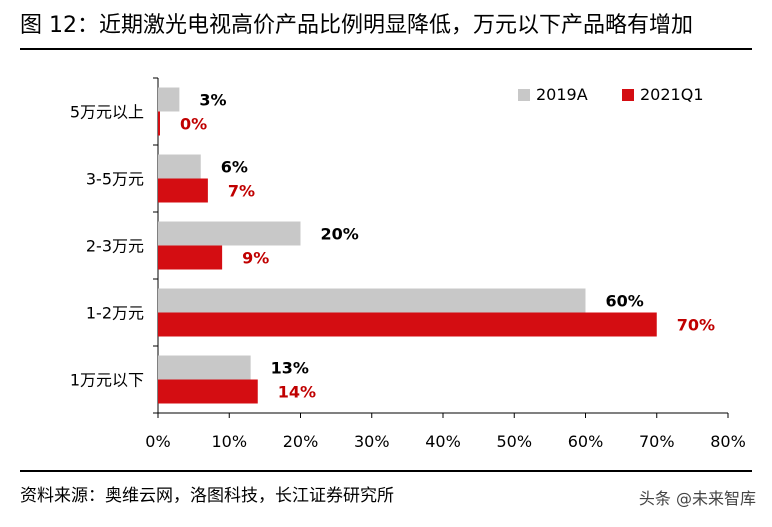 The height and width of the screenshot is (527, 772). Describe the element at coordinates (241, 191) in the screenshot. I see `data-label-2021q1: 7%` at that location.